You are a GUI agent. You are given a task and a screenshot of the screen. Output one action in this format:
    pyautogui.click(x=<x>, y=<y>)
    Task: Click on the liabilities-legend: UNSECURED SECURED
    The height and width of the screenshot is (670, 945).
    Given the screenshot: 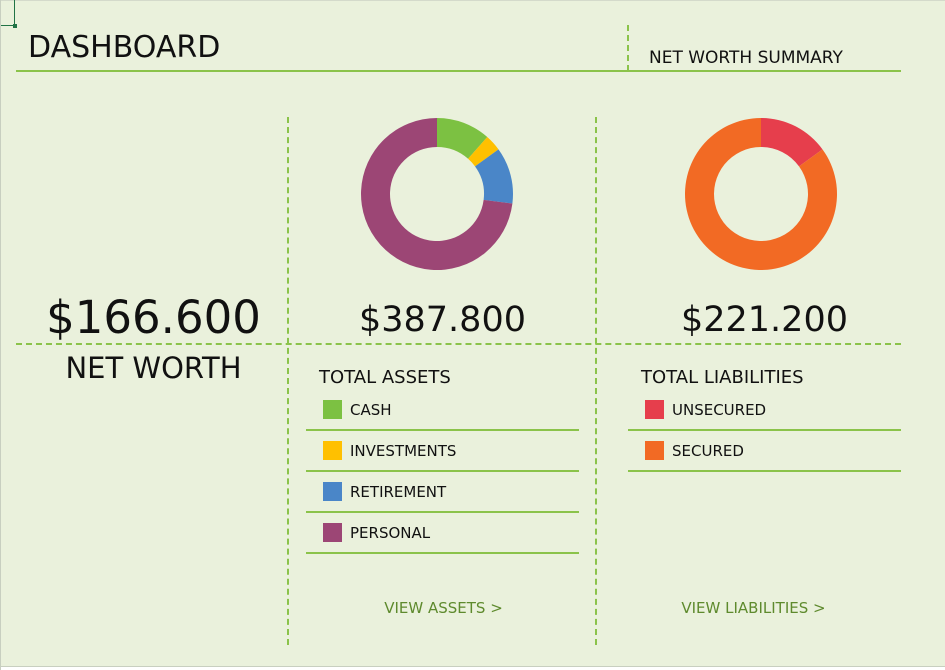 What is the action you would take?
    pyautogui.click(x=764, y=431)
    